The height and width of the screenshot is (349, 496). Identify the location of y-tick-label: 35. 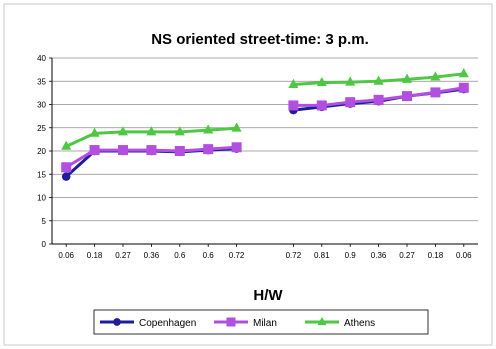
(41, 81).